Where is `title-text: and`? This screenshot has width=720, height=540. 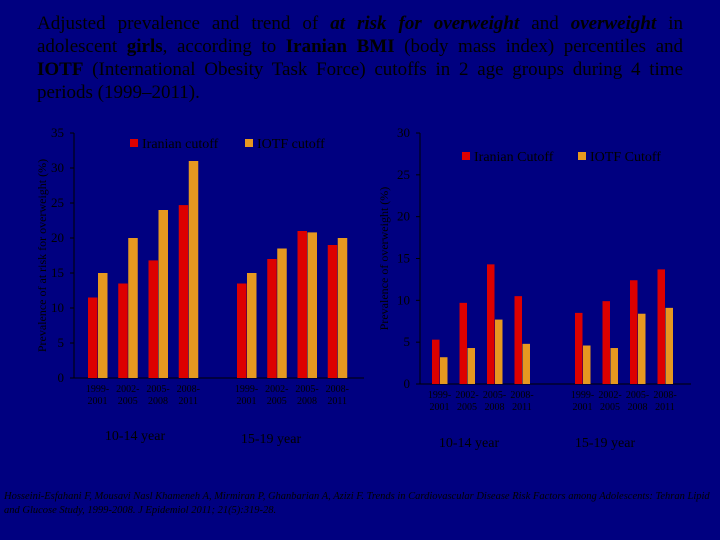 title-text: and is located at coordinates (545, 23).